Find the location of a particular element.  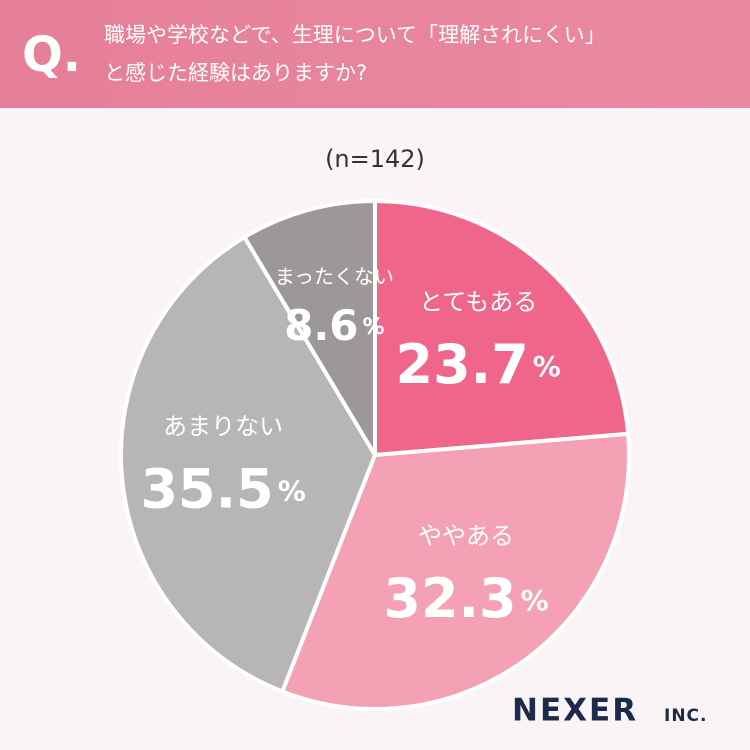

category-label: ややある is located at coordinates (466, 536).